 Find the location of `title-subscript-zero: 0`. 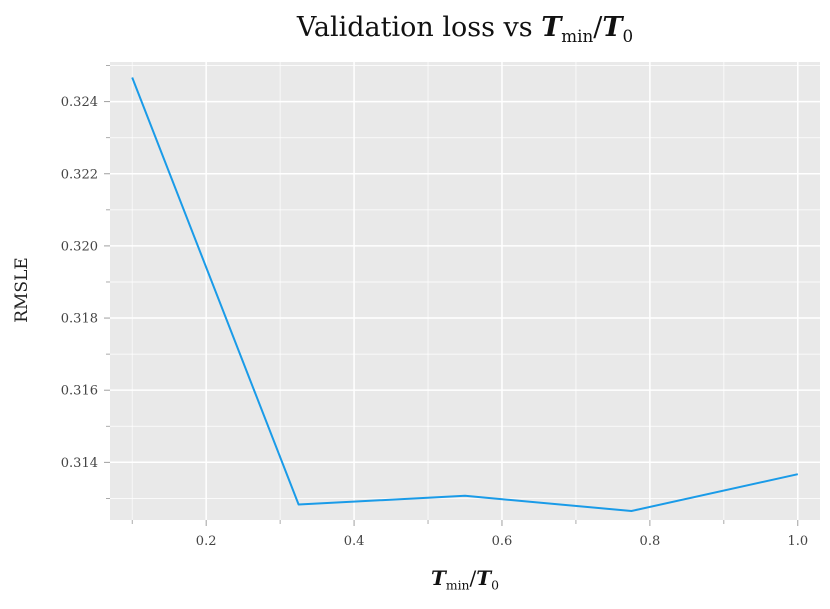

title-subscript-zero: 0 is located at coordinates (628, 35).